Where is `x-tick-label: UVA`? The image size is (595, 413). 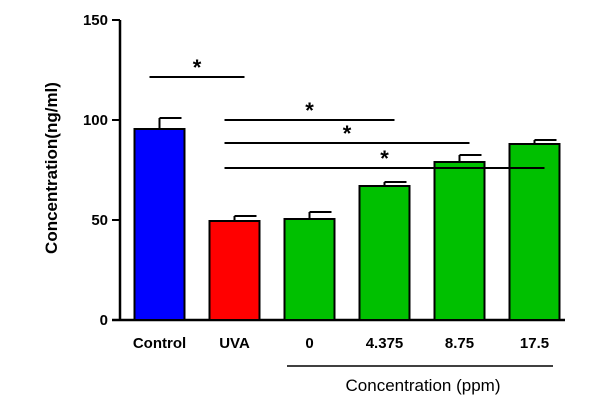 x-tick-label: UVA is located at coordinates (234, 343).